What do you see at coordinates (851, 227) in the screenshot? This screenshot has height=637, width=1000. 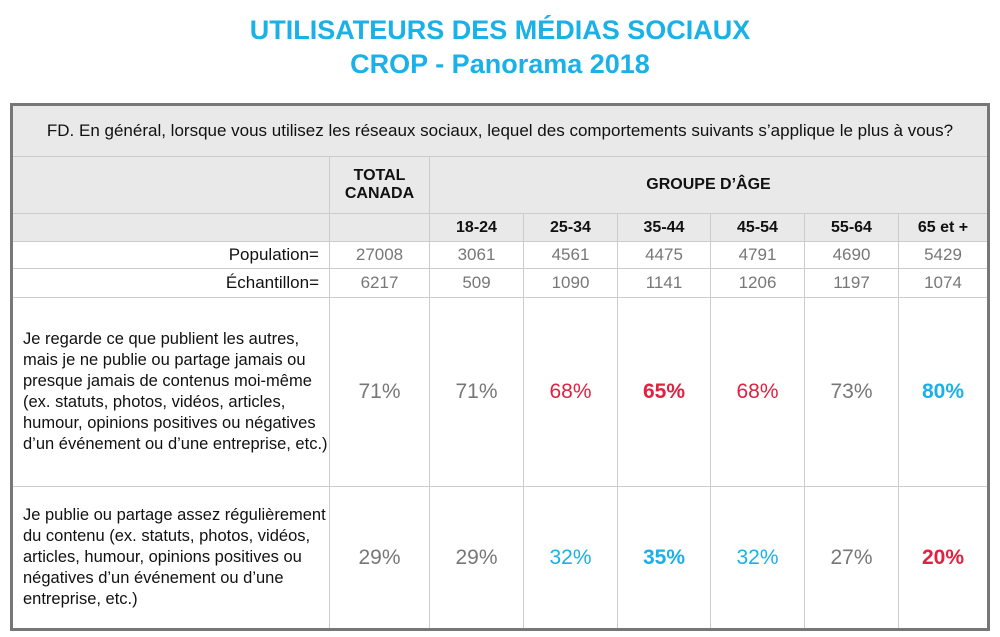 I see `age-header: 55-64` at bounding box center [851, 227].